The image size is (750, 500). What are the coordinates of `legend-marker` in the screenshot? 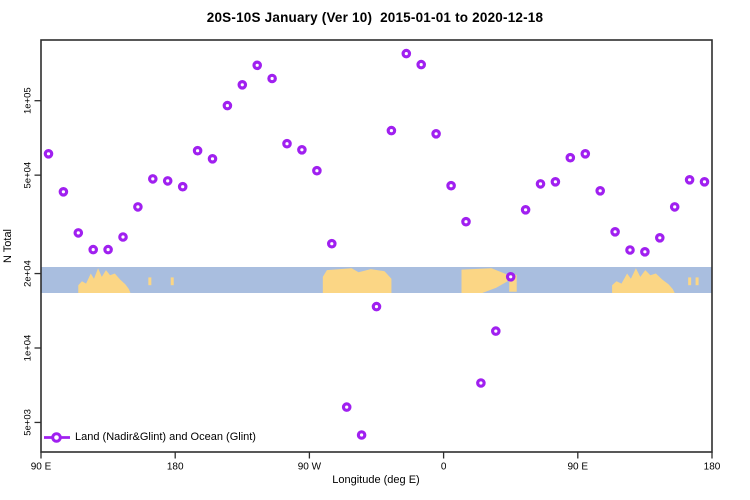 It's located at (56, 437).